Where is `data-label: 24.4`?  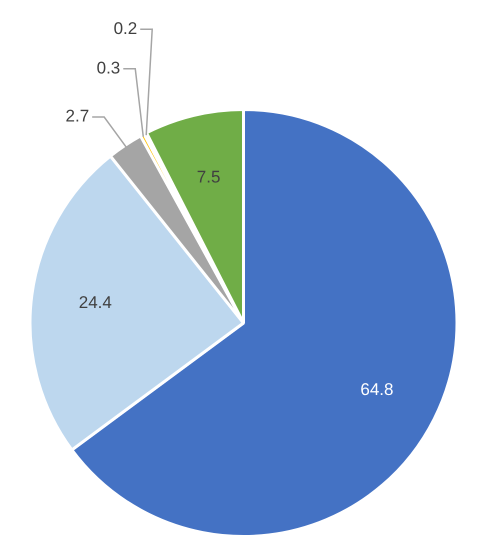 data-label: 24.4 is located at coordinates (95, 302).